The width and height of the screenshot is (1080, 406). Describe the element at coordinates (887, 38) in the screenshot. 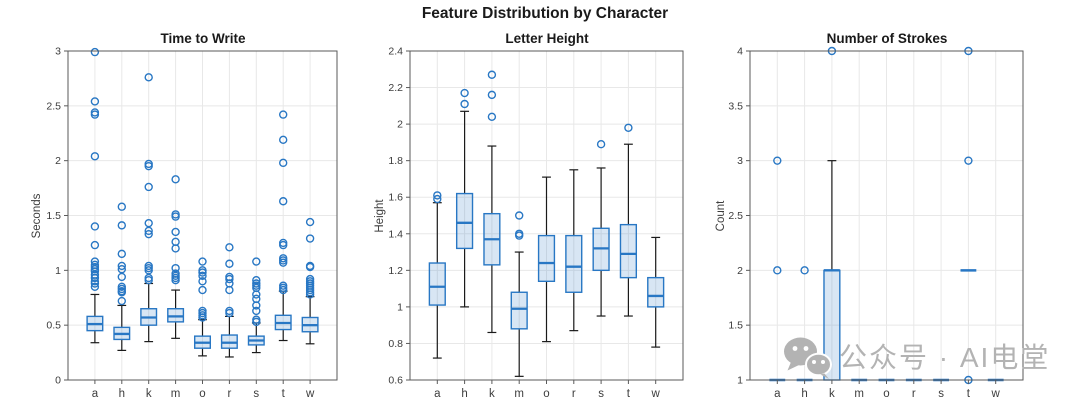

I see `subplot3-title: Number of Strokes` at that location.